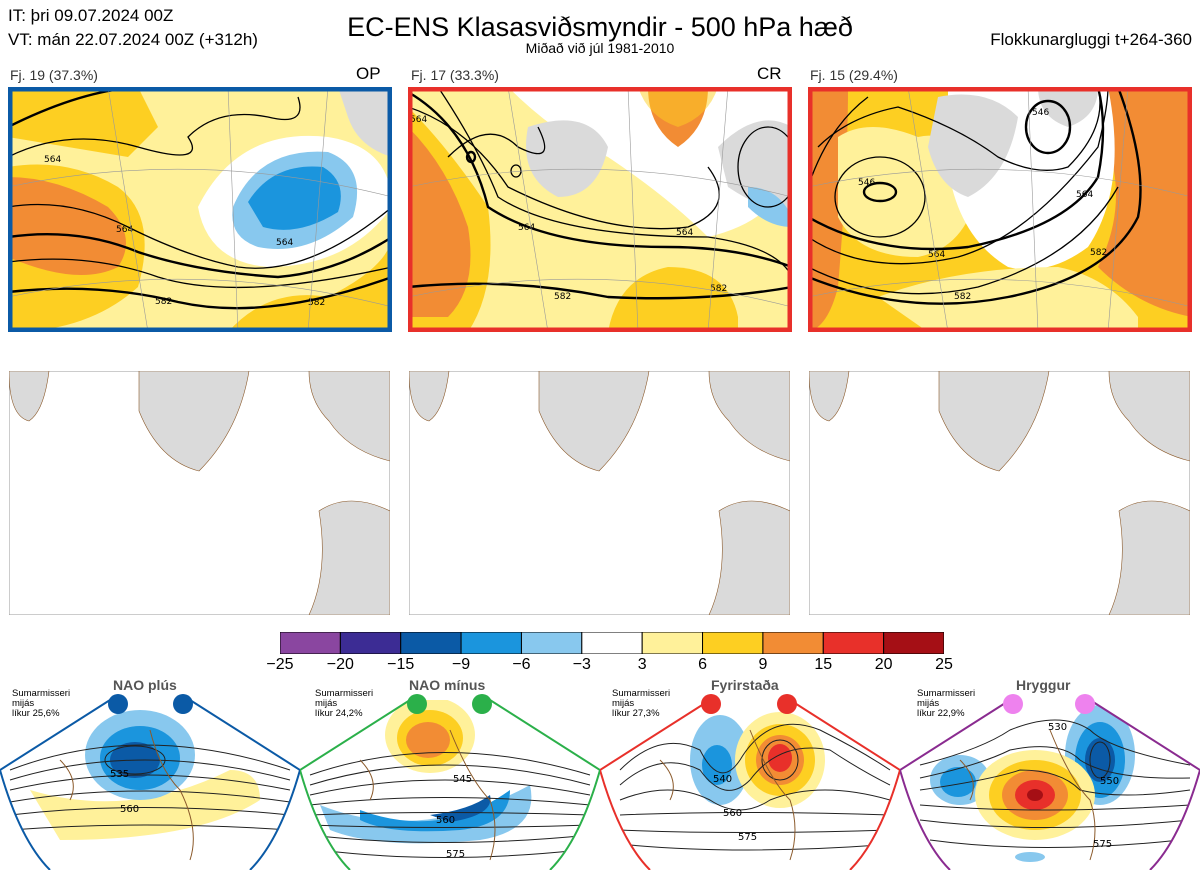  Describe the element at coordinates (702, 664) in the screenshot. I see `colorbar-tick-label: 6` at that location.